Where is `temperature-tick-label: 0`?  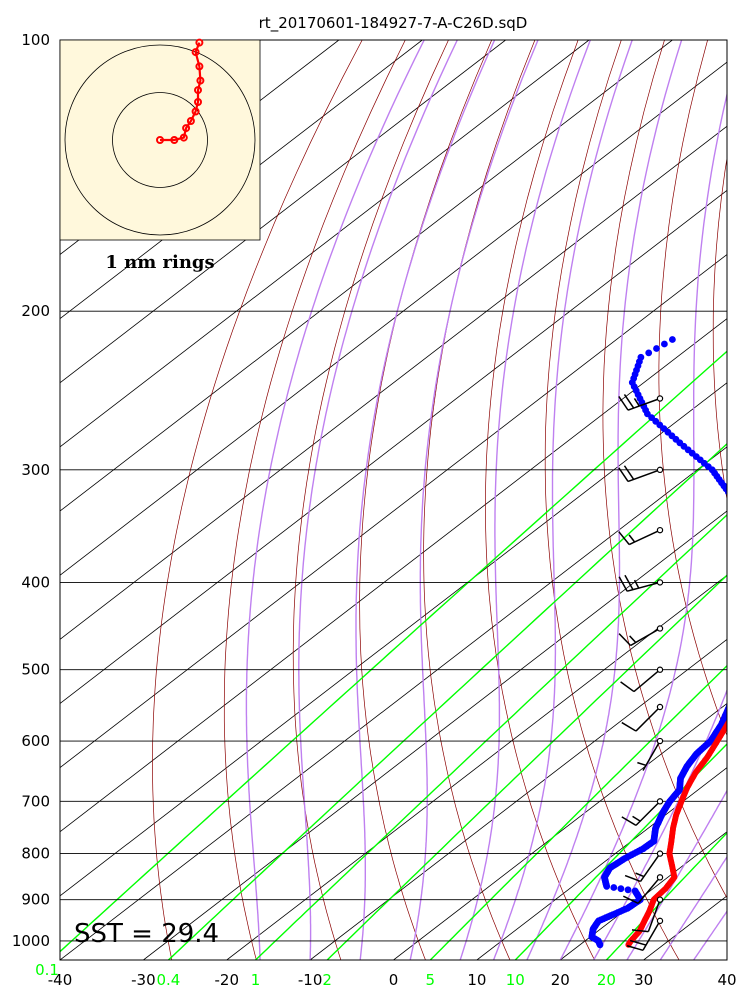 temperature-tick-label: 0 is located at coordinates (394, 980).